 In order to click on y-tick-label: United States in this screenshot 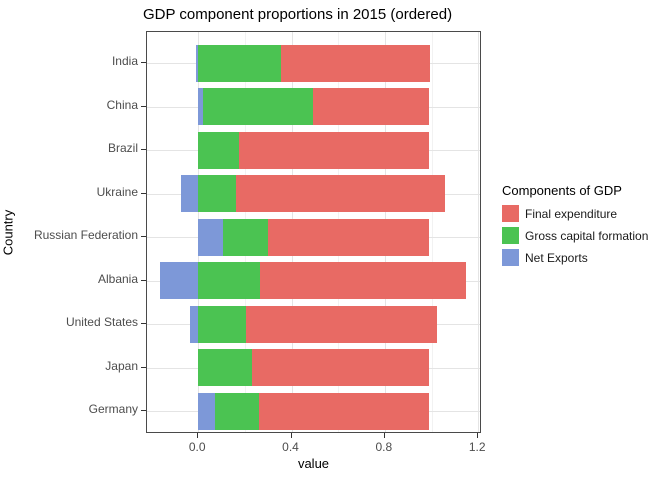, I will do `click(101, 322)`.